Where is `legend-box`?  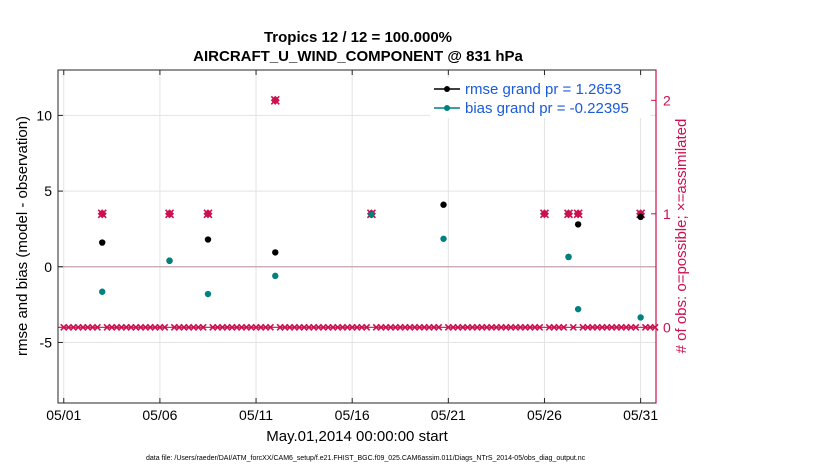
legend-box is located at coordinates (540, 98).